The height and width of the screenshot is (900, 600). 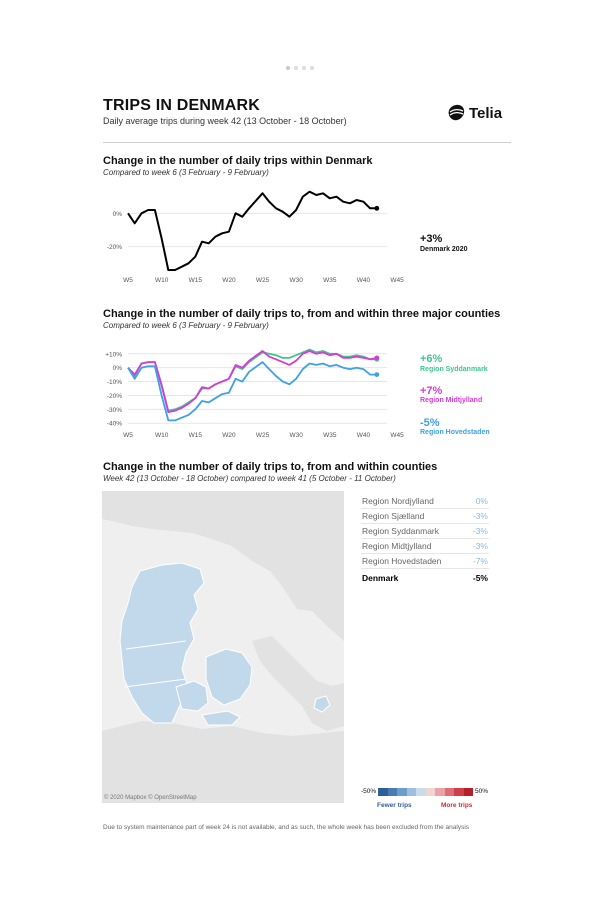 What do you see at coordinates (113, 354) in the screenshot?
I see `y-tick-label: +10%` at bounding box center [113, 354].